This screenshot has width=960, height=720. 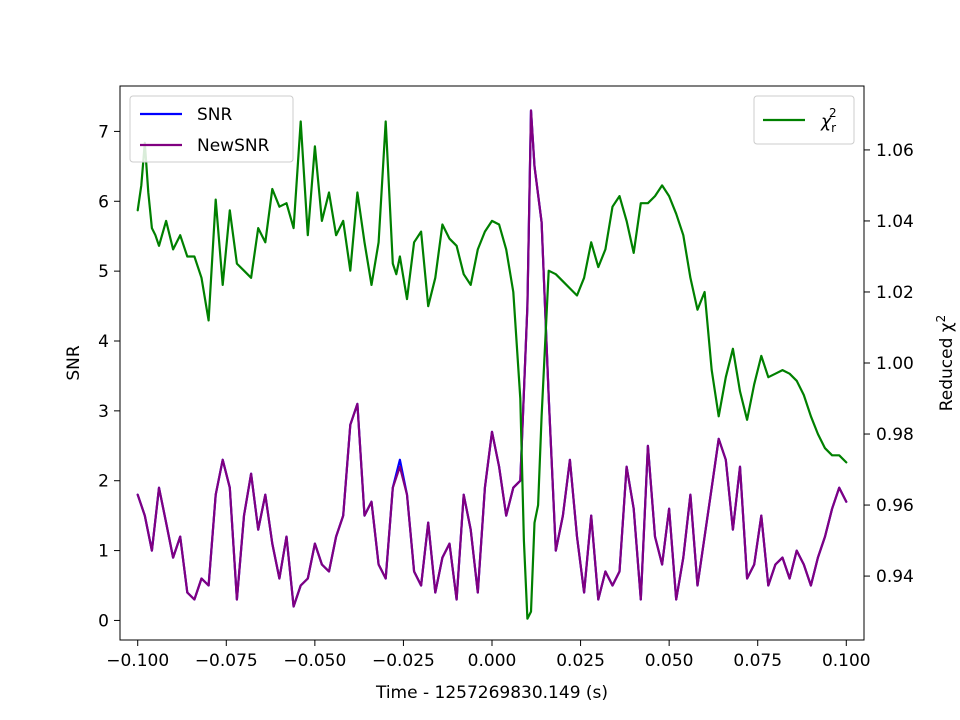 What do you see at coordinates (828, 120) in the screenshot?
I see `legend-label-chi2: χr2` at bounding box center [828, 120].